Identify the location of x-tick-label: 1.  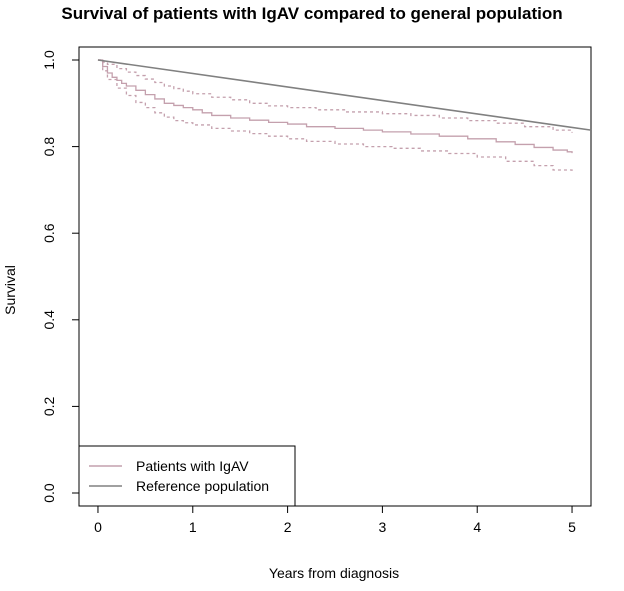
(193, 527).